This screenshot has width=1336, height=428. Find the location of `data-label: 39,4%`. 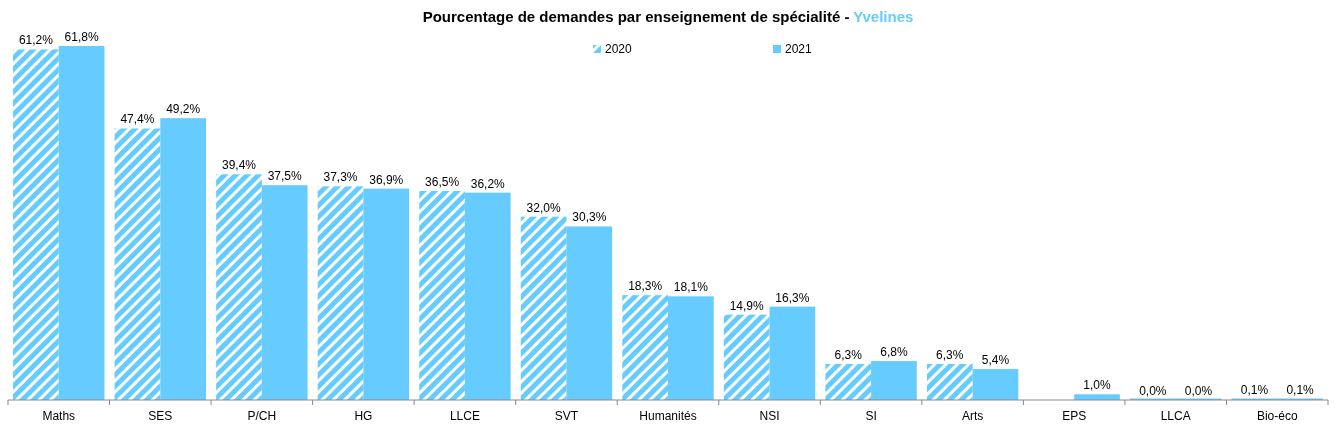

data-label: 39,4% is located at coordinates (239, 165).